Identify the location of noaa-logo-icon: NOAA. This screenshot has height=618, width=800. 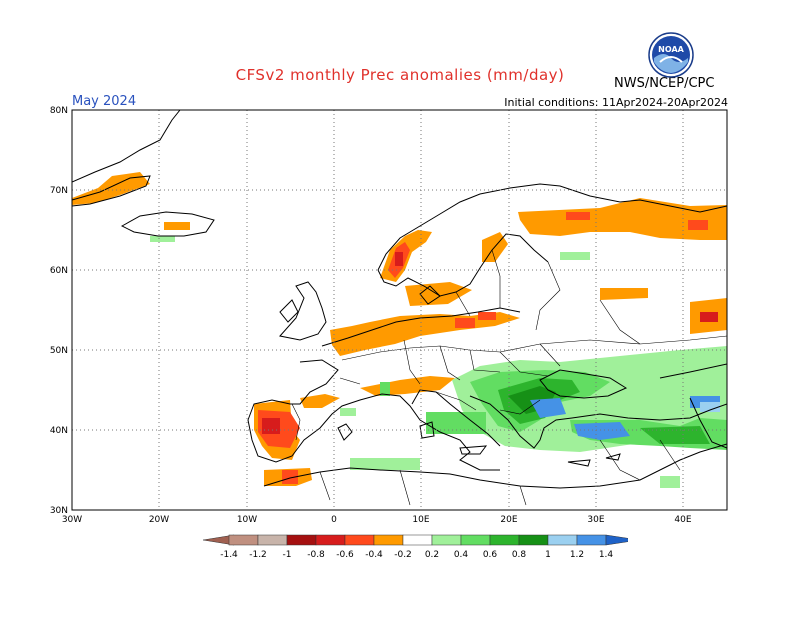
(671, 55).